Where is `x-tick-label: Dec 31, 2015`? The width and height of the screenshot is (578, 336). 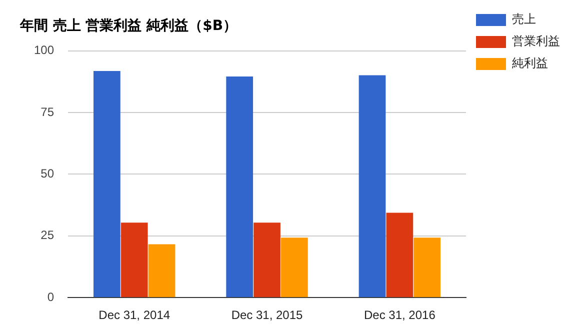 x-tick-label: Dec 31, 2015 is located at coordinates (267, 315).